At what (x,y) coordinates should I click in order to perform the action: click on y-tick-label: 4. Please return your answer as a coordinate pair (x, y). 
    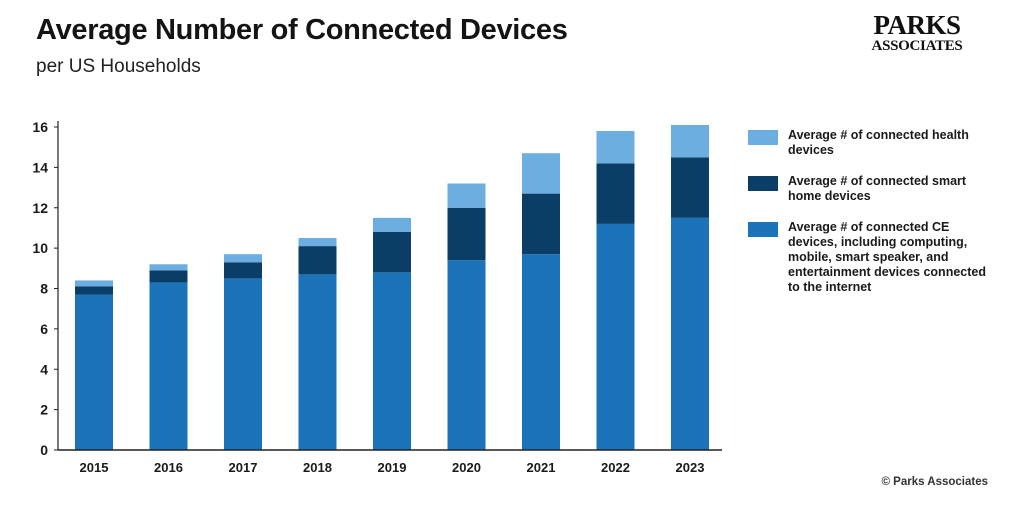
    Looking at the image, I should click on (44, 369).